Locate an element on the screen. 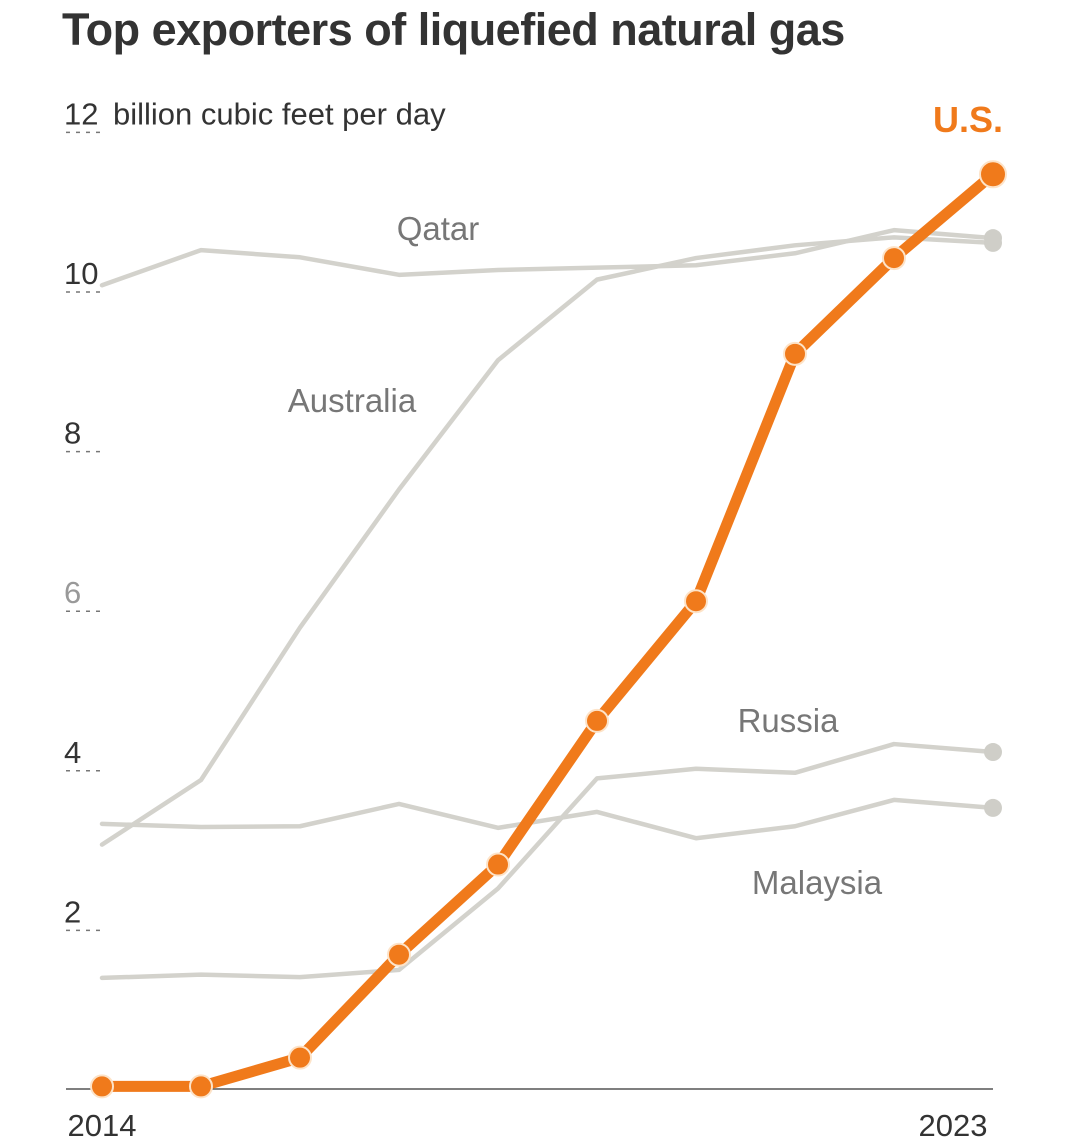 This screenshot has height=1148, width=1079. series-label-australia: Australia is located at coordinates (352, 400).